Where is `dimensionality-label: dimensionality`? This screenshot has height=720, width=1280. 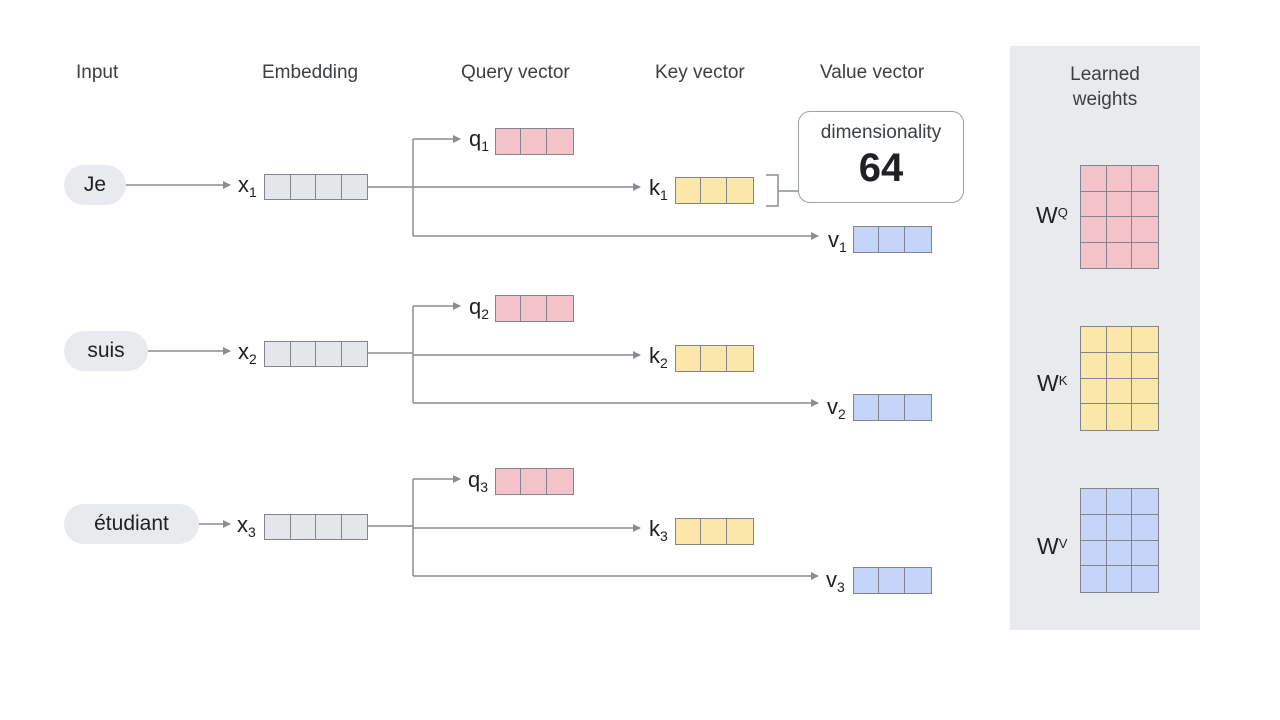 dimensionality-label: dimensionality is located at coordinates (881, 132).